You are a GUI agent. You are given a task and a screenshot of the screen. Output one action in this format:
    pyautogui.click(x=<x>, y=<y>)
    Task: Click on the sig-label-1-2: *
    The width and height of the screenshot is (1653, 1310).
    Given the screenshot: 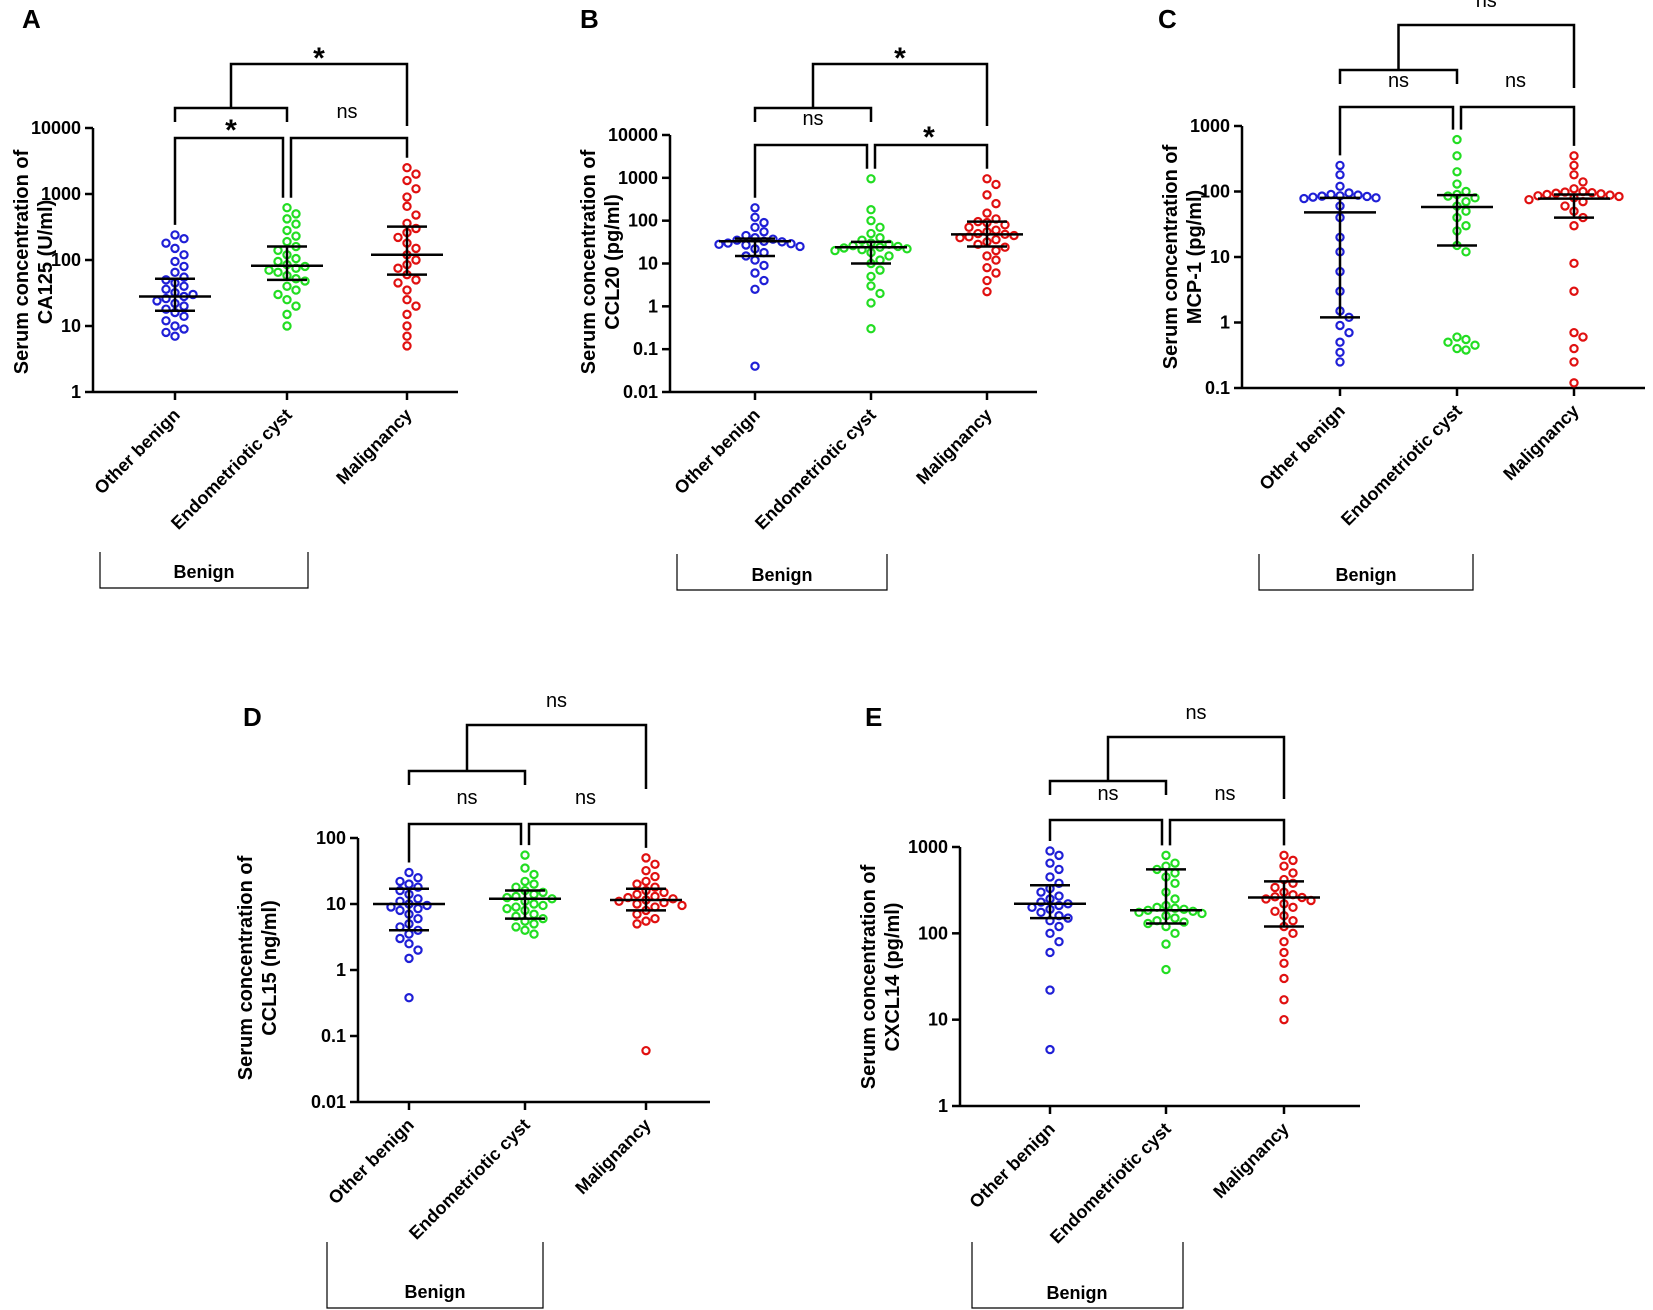 What is the action you would take?
    pyautogui.click(x=929, y=137)
    